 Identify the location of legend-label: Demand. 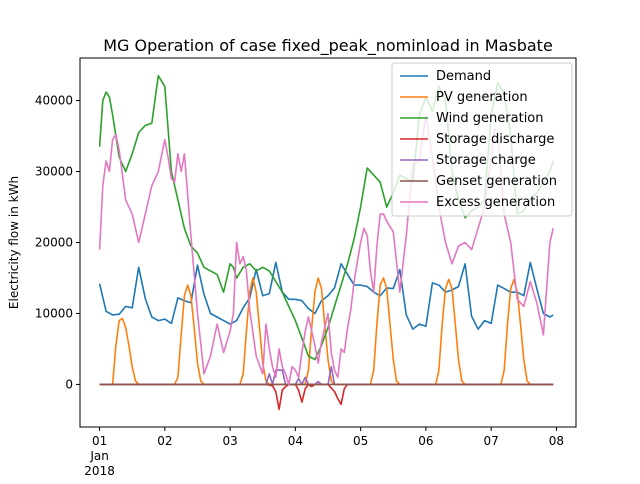
(463, 76).